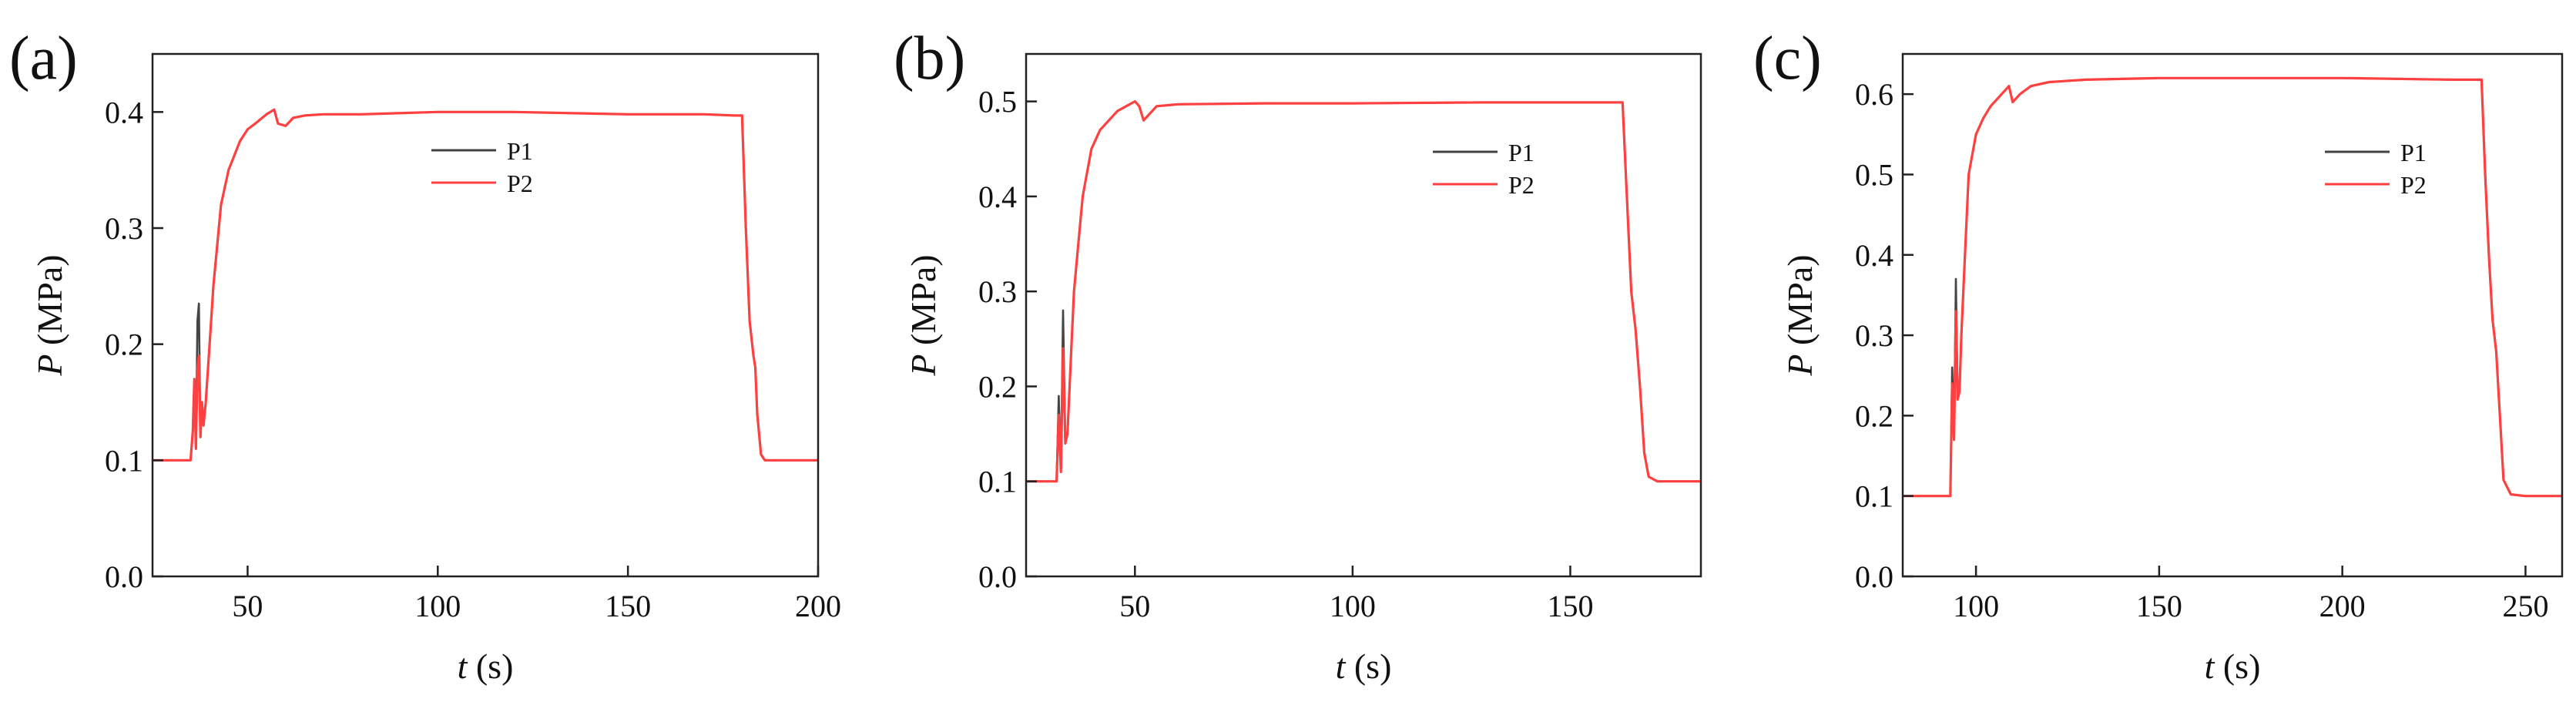 This screenshot has height=702, width=2576. What do you see at coordinates (43, 58) in the screenshot?
I see `panel-label: (a)` at bounding box center [43, 58].